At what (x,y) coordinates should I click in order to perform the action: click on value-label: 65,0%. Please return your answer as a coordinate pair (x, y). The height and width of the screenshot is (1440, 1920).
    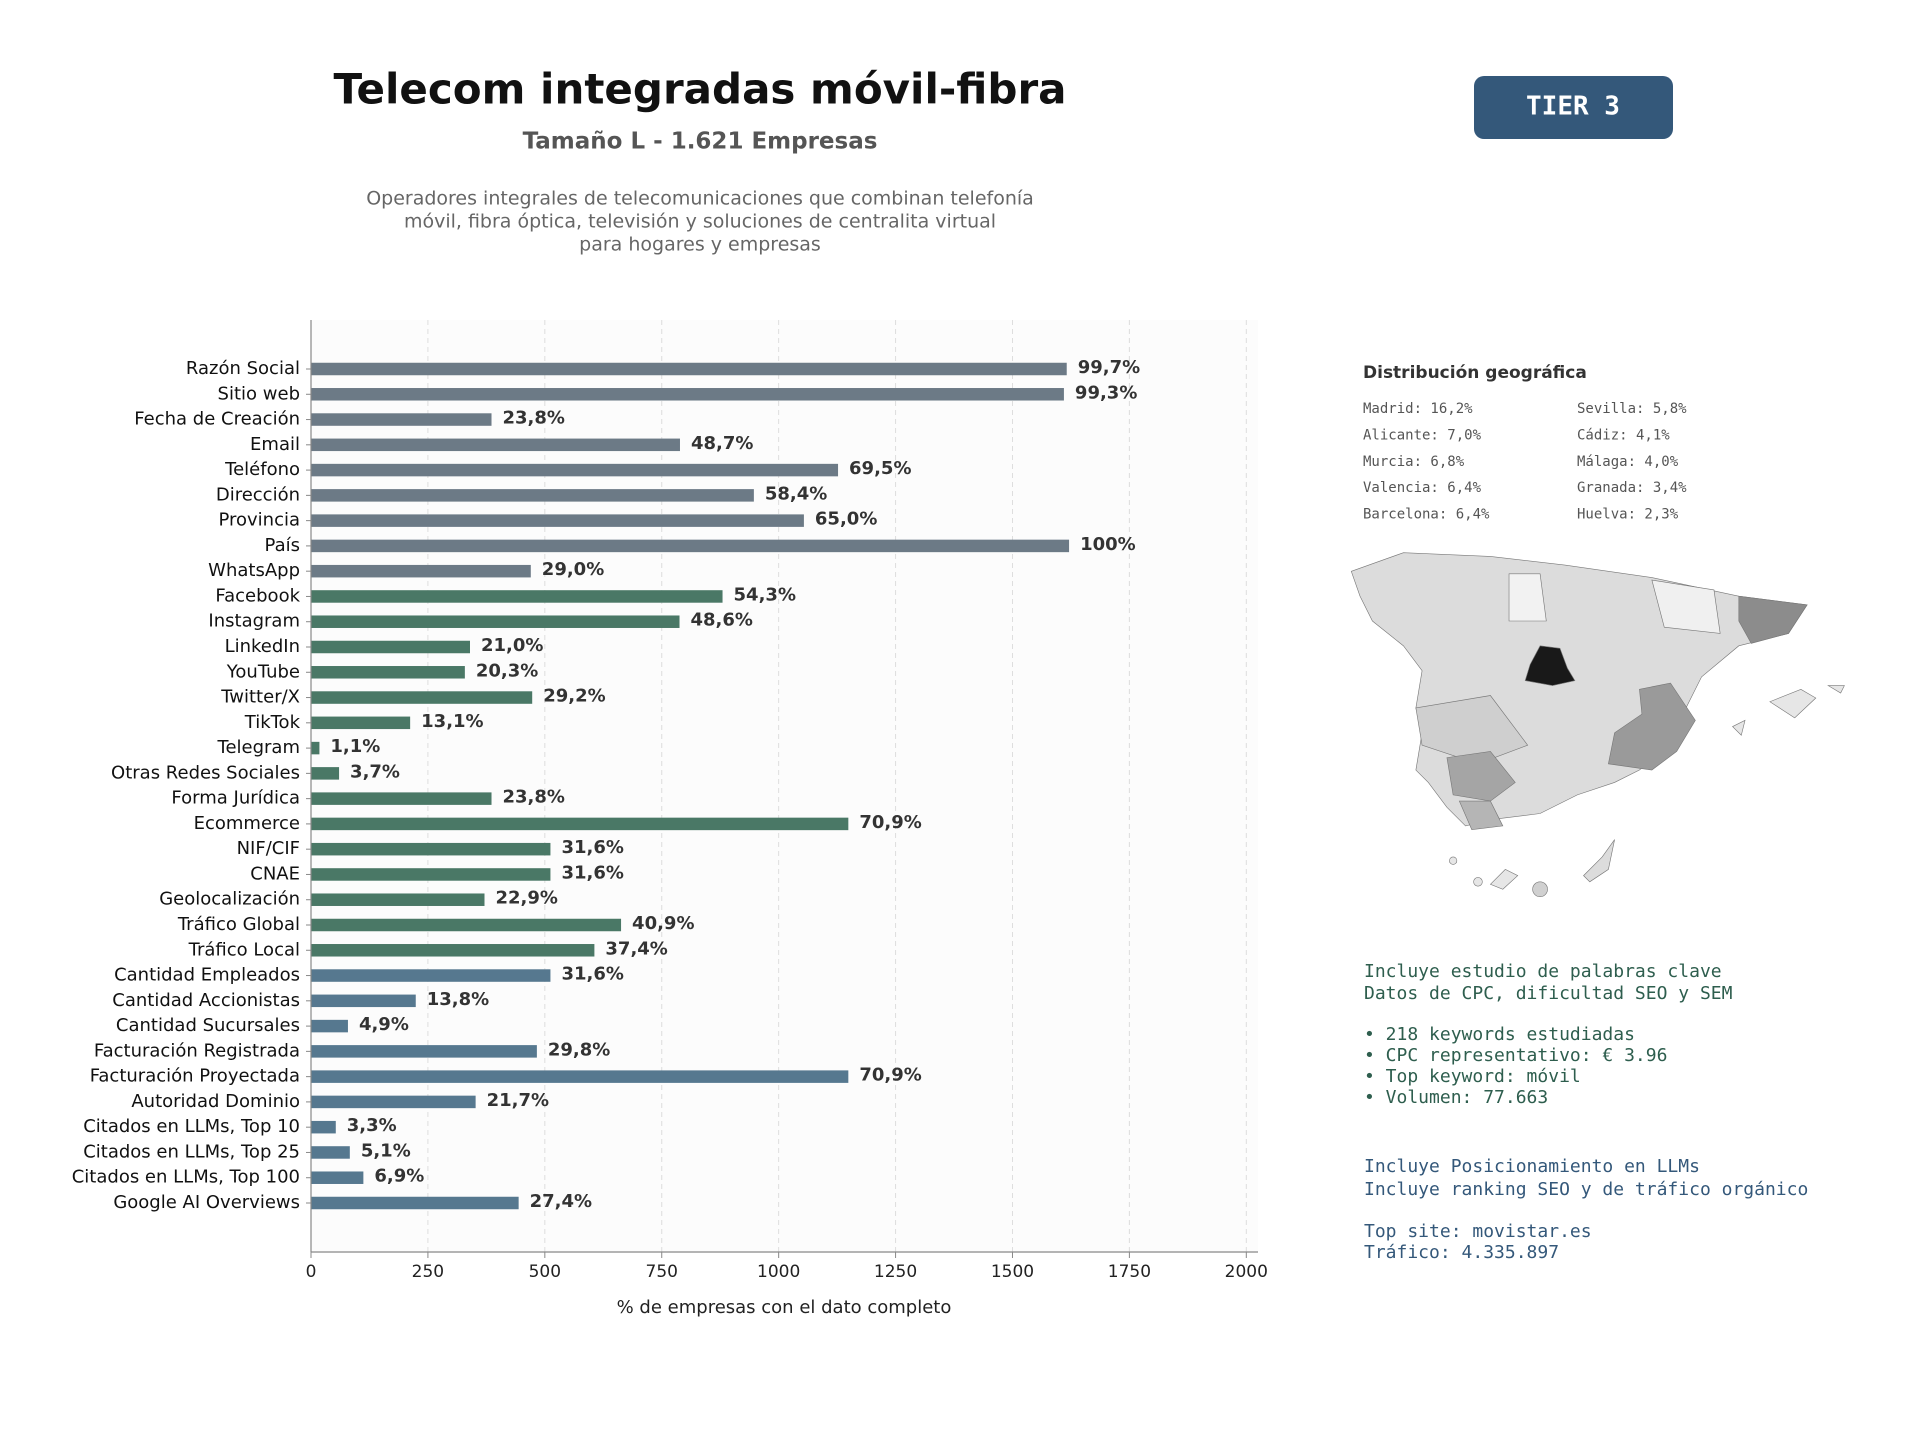
    Looking at the image, I should click on (846, 519).